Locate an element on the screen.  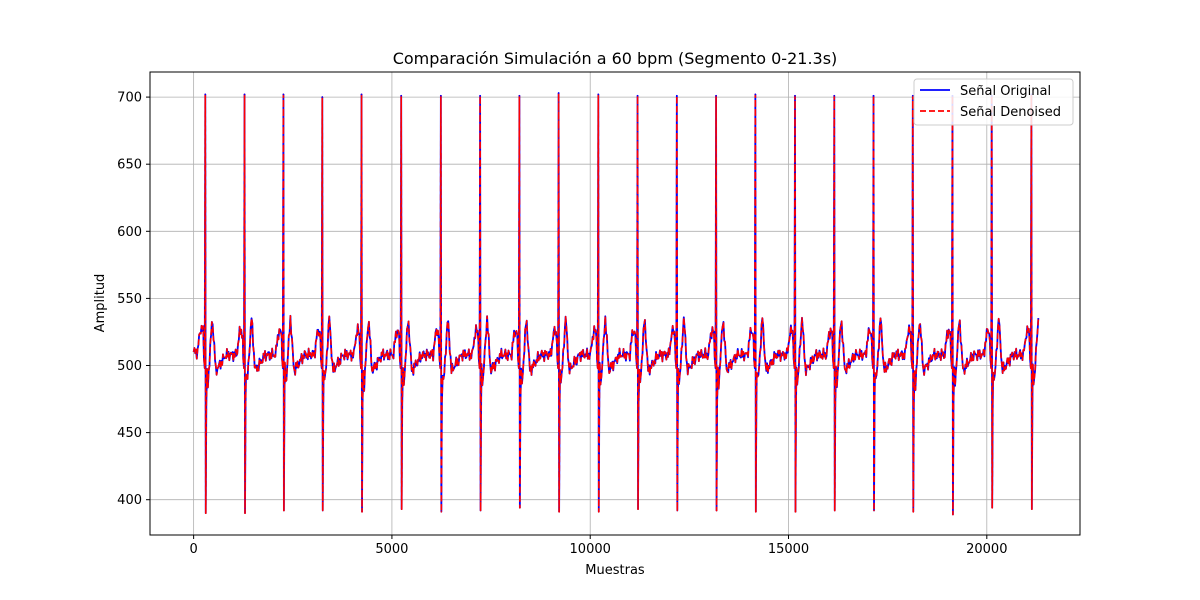
y-axis-label: Amplitud is located at coordinates (100, 303).